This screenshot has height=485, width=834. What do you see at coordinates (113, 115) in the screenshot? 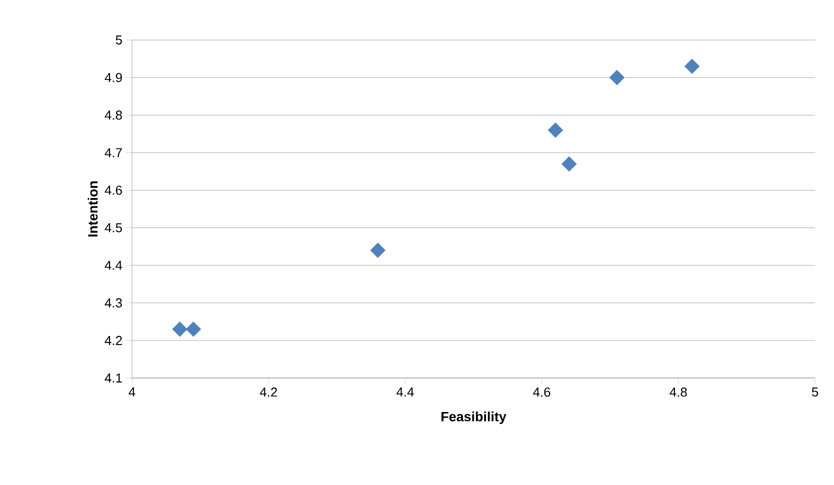
I see `y-tick-label: 4.8` at bounding box center [113, 115].